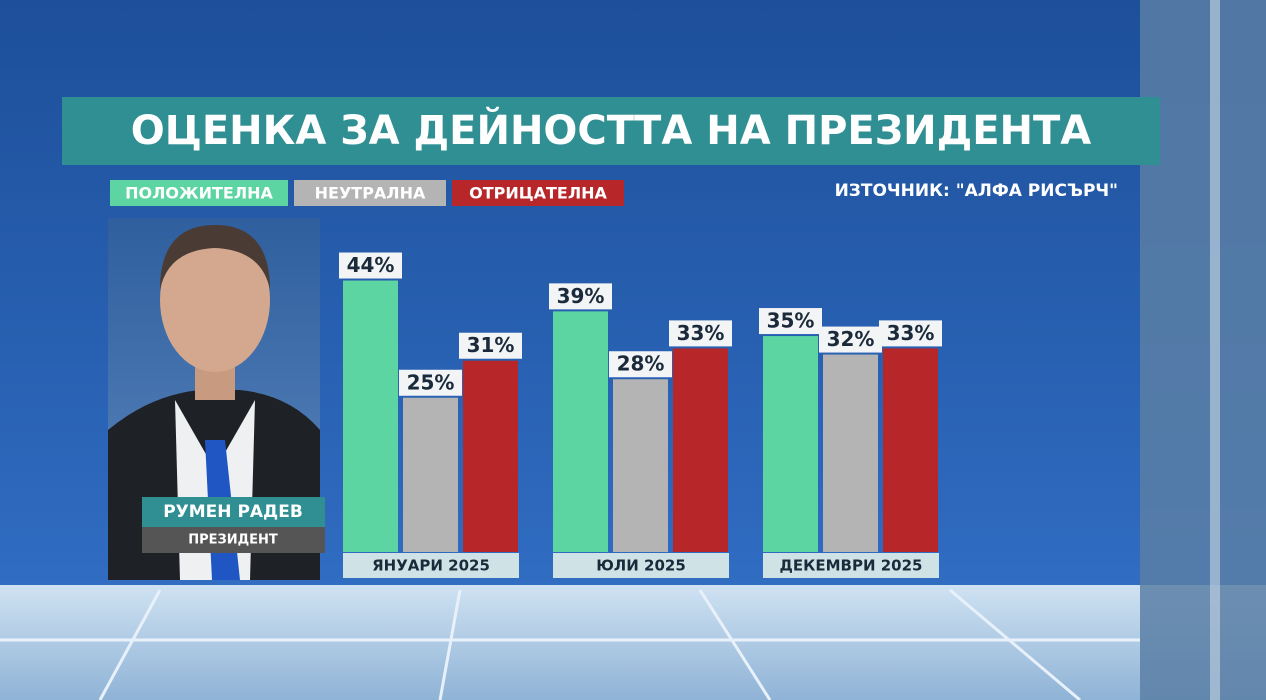 This screenshot has height=700, width=1266. I want to click on x-tick-label: ЯНУАРИ 2025, so click(431, 566).